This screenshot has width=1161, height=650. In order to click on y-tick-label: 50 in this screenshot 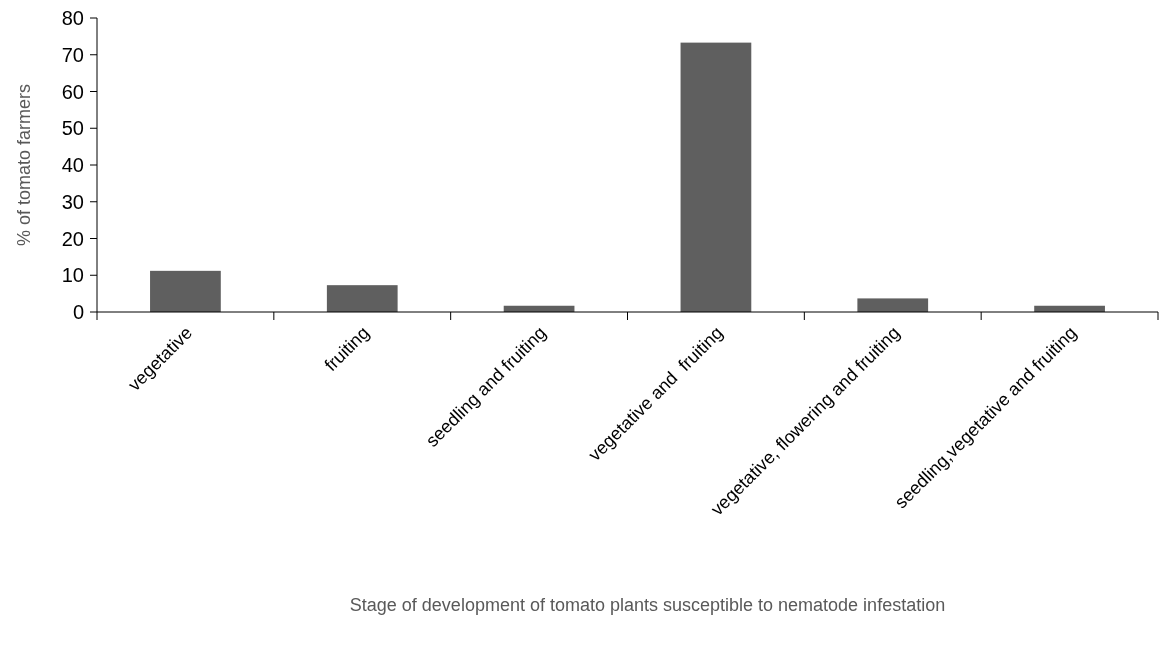, I will do `click(72, 128)`.